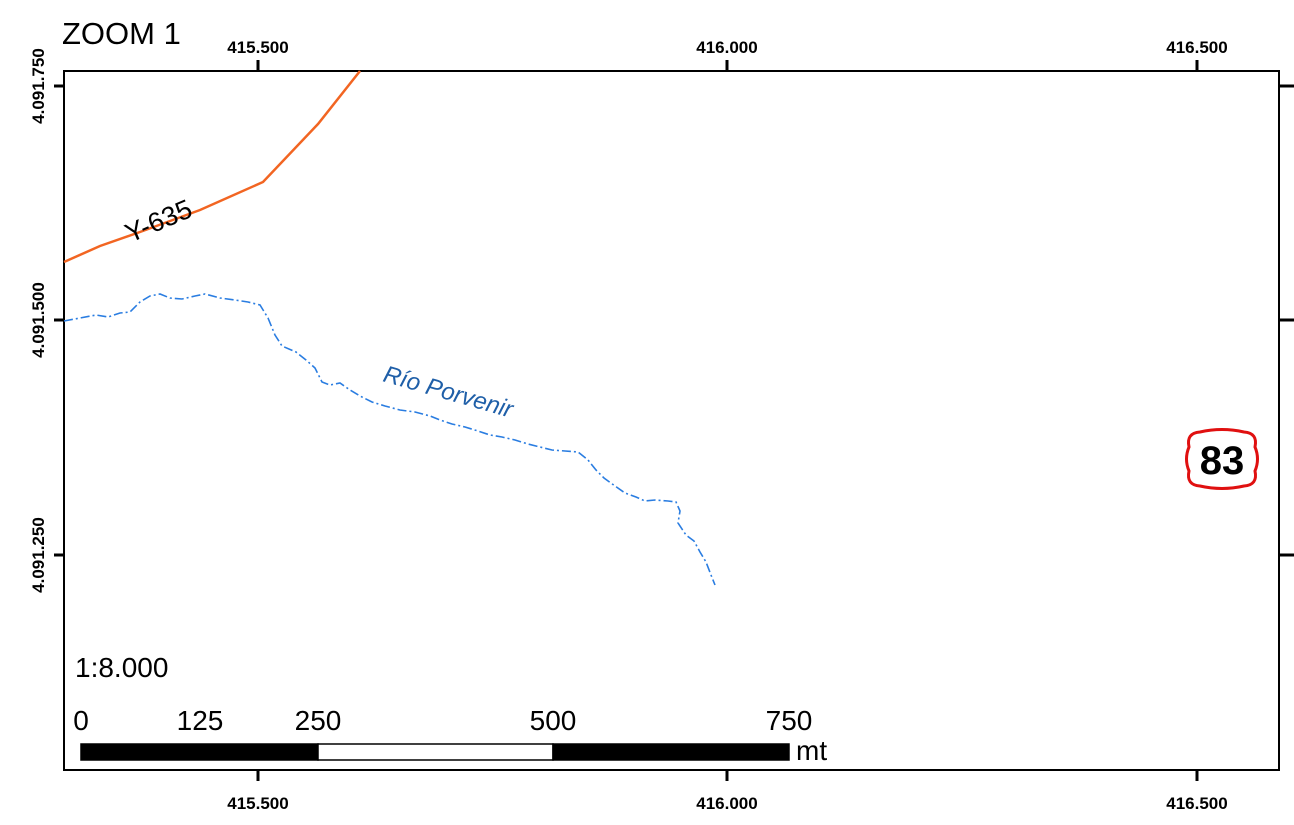 Image resolution: width=1294 pixels, height=825 pixels. Describe the element at coordinates (257, 47) in the screenshot. I see `top-x-tick-label: 415.500` at that location.